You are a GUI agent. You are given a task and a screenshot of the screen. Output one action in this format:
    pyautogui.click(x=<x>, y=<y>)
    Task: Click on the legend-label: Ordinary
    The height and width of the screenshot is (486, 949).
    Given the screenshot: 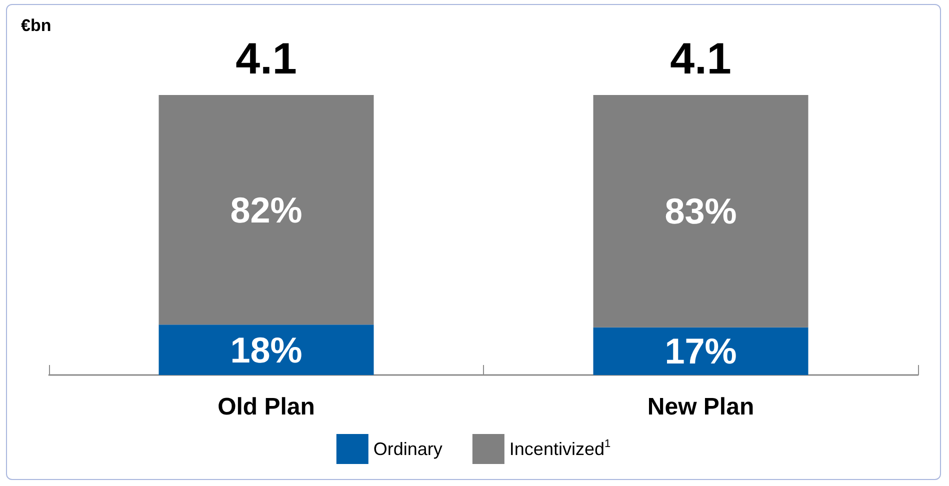 What is the action you would take?
    pyautogui.click(x=407, y=449)
    